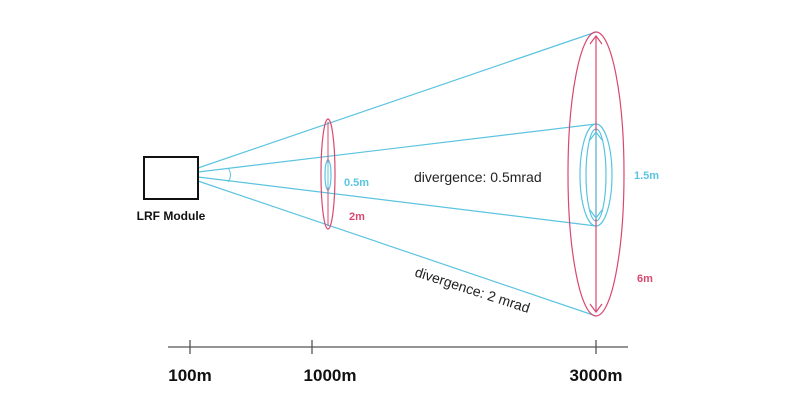 The height and width of the screenshot is (405, 800). I want to click on narrow-size-3000m-label: 1.5m, so click(646, 176).